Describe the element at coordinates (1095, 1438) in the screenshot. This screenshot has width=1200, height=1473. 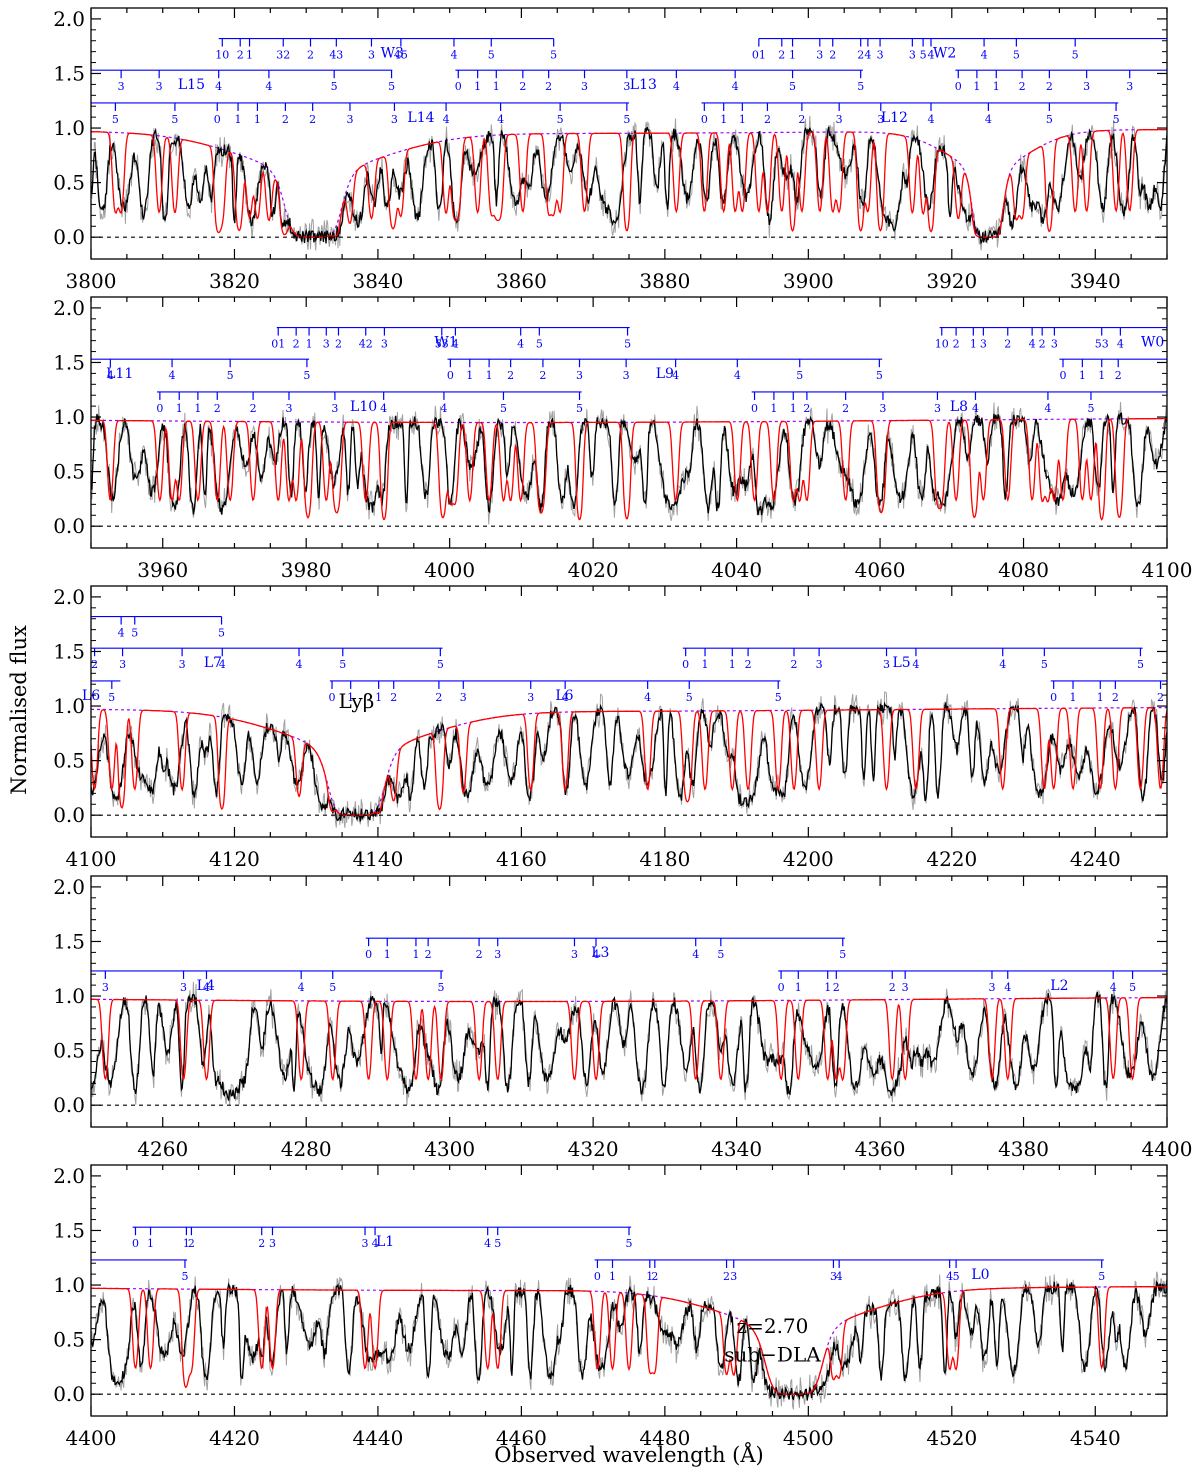
I see `x-tick-label: 4540` at that location.